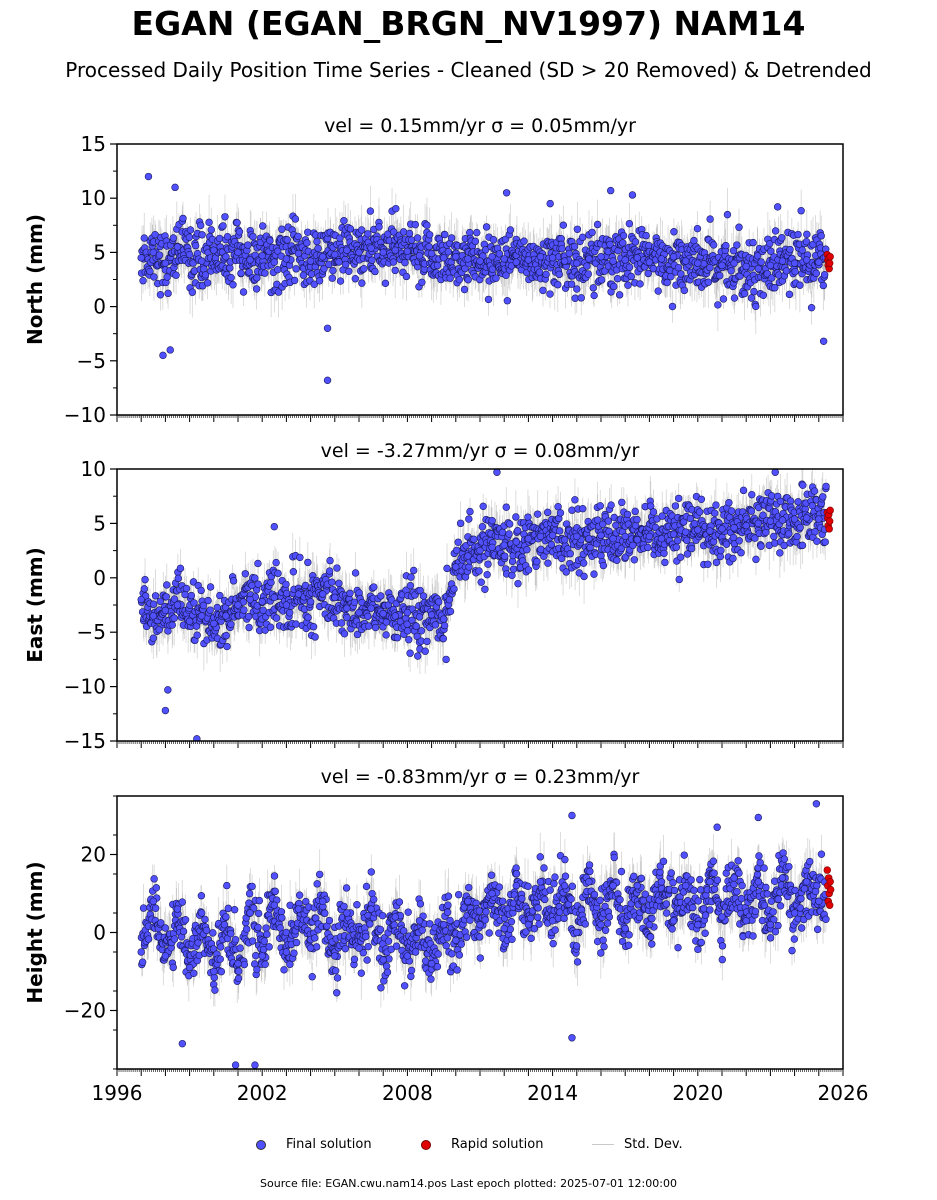 The image size is (937, 1200). I want to click on x-tick-label: 2020, so click(697, 1093).